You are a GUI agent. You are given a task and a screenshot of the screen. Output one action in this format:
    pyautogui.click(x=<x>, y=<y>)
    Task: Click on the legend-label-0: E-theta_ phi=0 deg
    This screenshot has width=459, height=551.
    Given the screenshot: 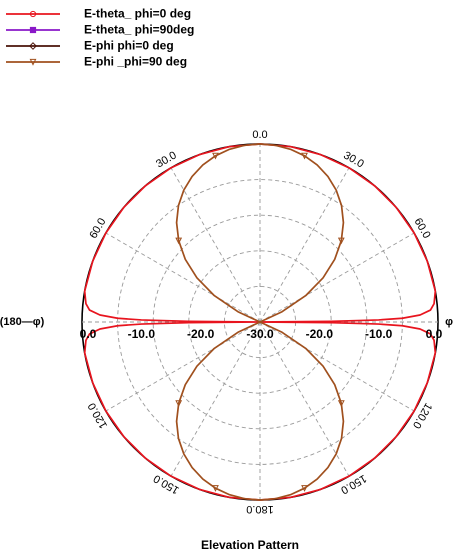 What is the action you would take?
    pyautogui.click(x=137, y=14)
    